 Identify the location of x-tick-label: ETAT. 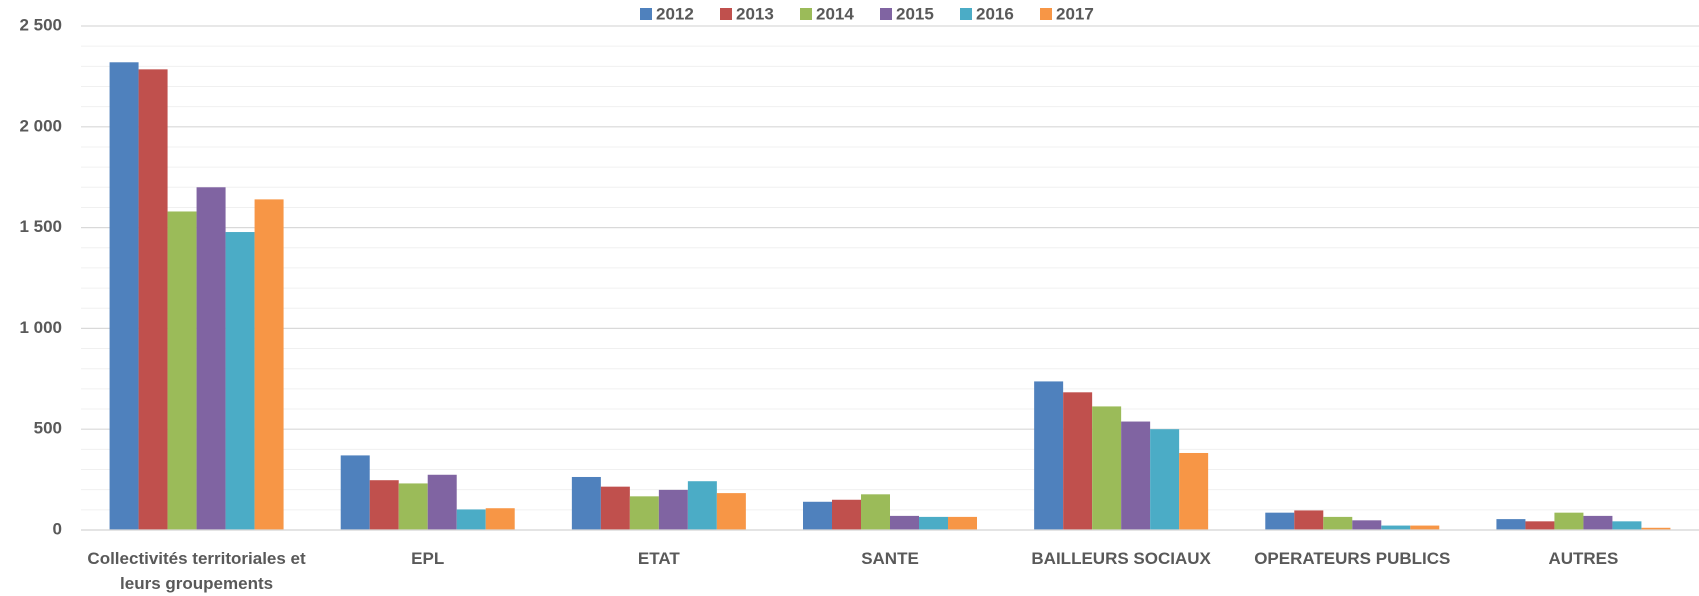
(658, 558).